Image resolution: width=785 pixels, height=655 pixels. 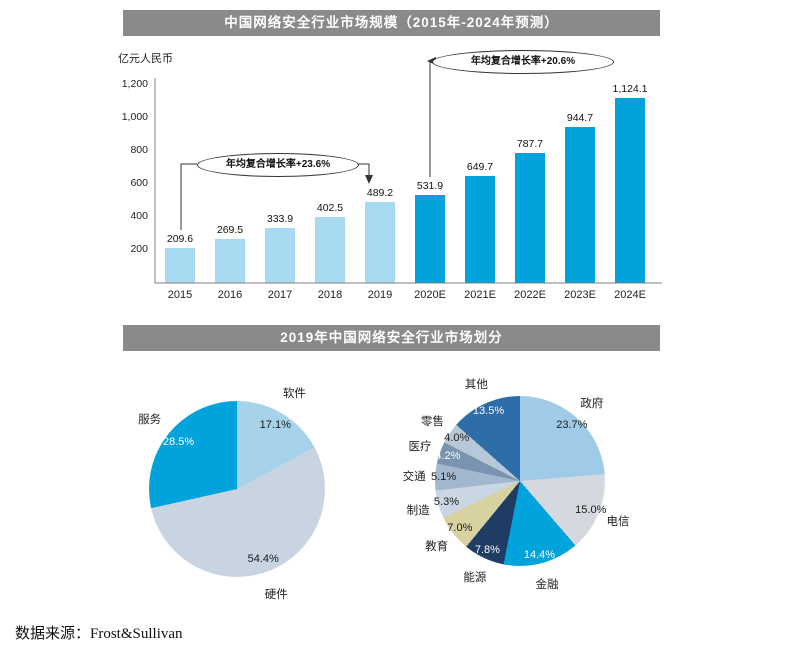 What do you see at coordinates (432, 422) in the screenshot?
I see `pie-slice-name-8: 零售` at bounding box center [432, 422].